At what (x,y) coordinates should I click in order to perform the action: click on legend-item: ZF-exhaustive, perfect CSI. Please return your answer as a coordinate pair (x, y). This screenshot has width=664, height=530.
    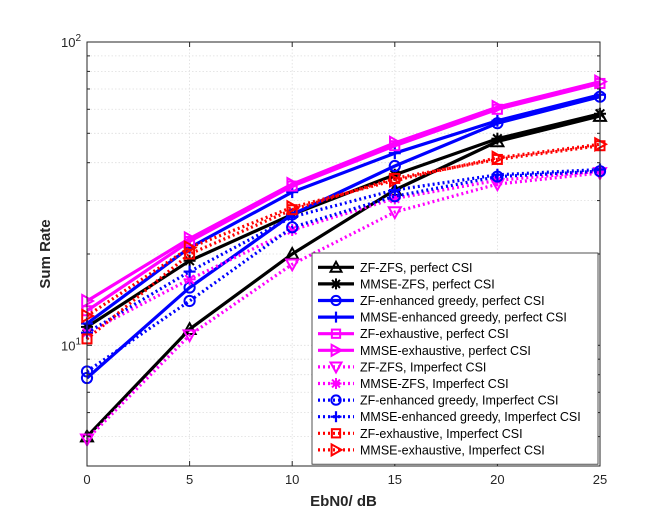
    Looking at the image, I should click on (413, 334).